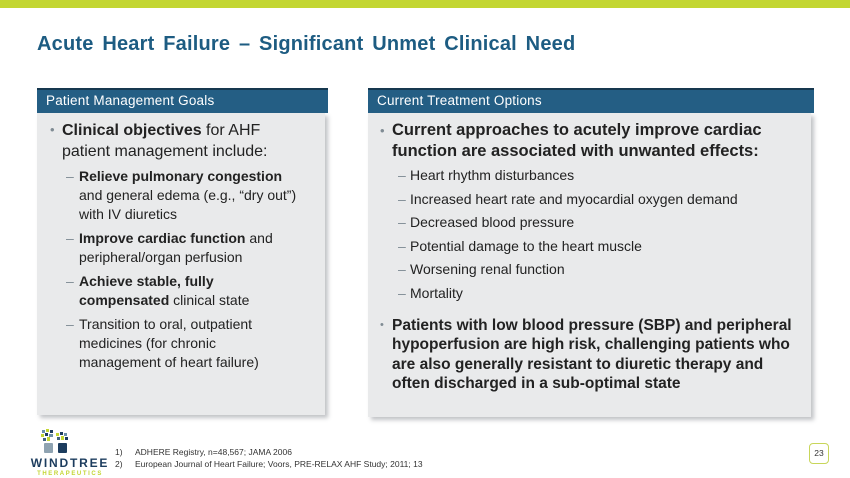 Image resolution: width=850 pixels, height=478 pixels. What do you see at coordinates (599, 175) in the screenshot?
I see `list-item: Heart rhythm disturbances` at bounding box center [599, 175].